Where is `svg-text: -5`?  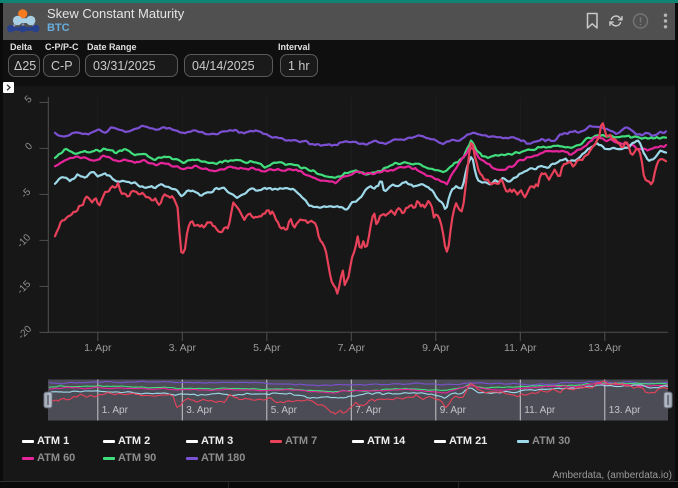 svg-text: -5 is located at coordinates (26, 193).